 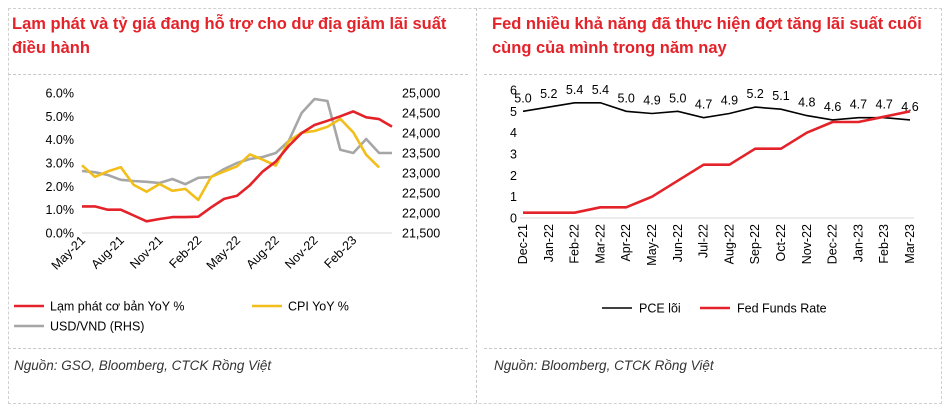 I want to click on y-left-tick-label: 2.0%, so click(x=60, y=187).